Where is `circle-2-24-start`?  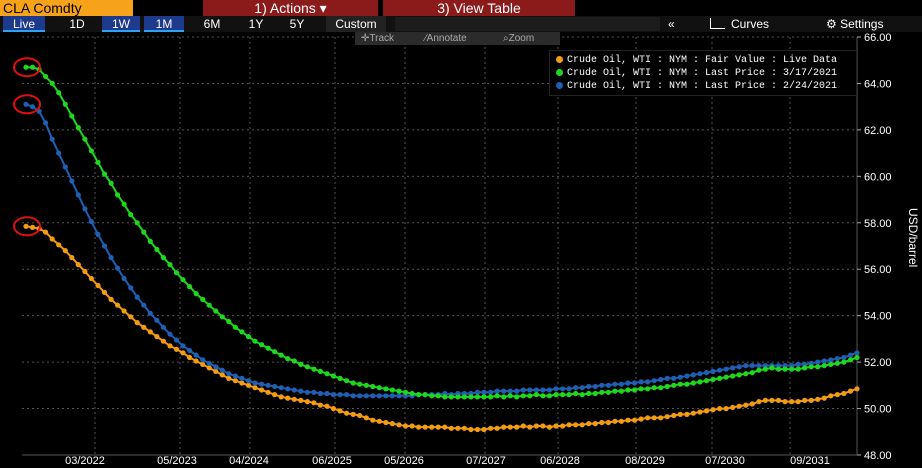
circle-2-24-start is located at coordinates (27, 226).